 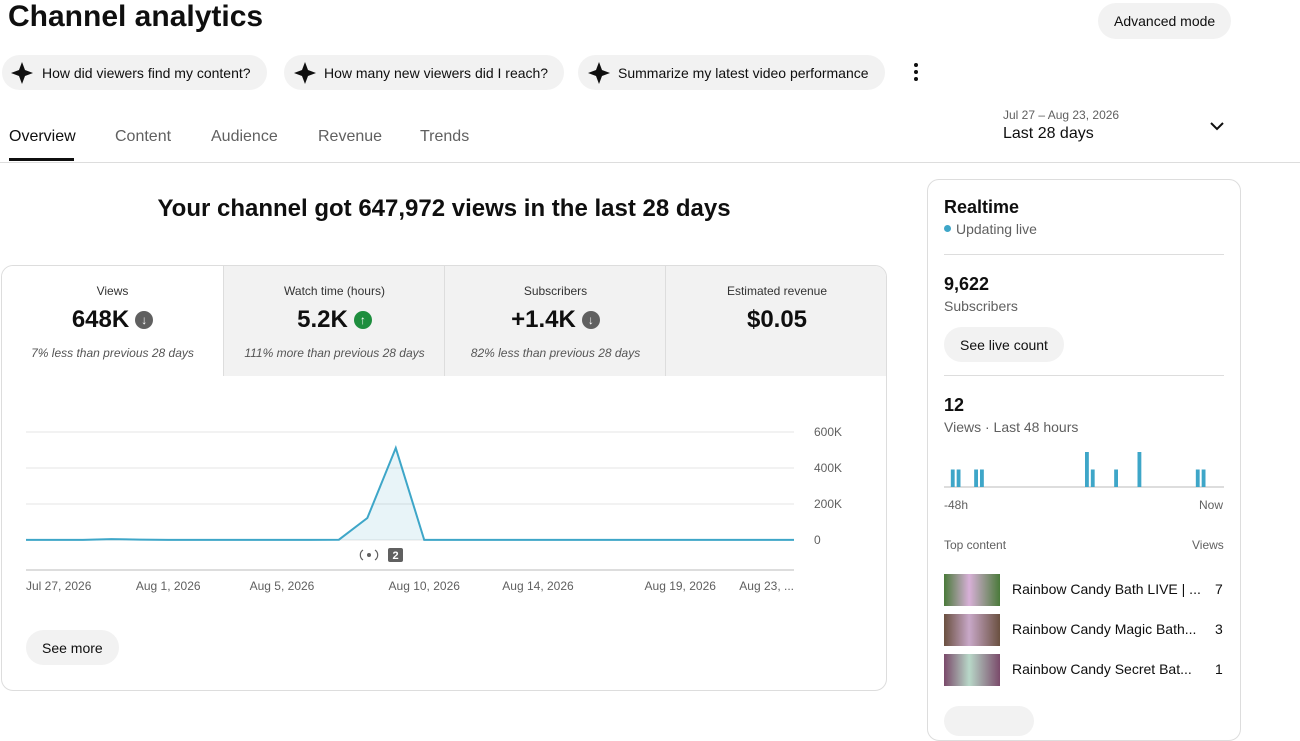 I want to click on tab-indicator, so click(x=41, y=159).